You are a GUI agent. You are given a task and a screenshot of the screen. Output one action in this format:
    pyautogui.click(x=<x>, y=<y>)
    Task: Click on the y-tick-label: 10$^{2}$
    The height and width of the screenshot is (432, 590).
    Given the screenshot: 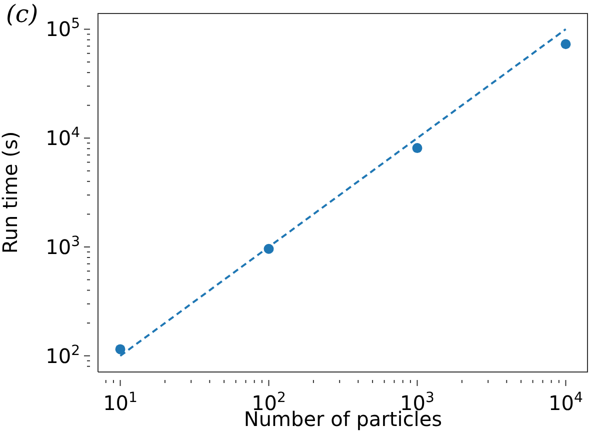 What is the action you would take?
    pyautogui.click(x=63, y=355)
    